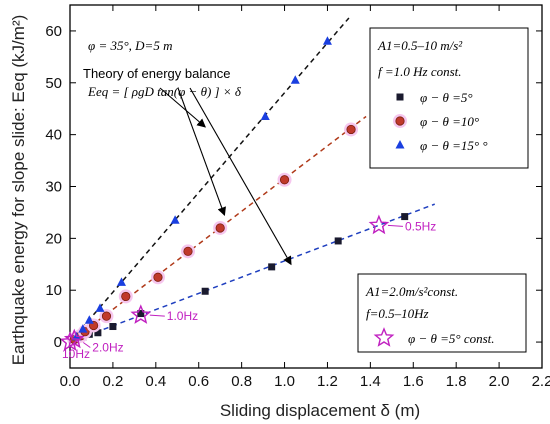  What do you see at coordinates (53, 135) in the screenshot?
I see `y-tick-label: 40` at bounding box center [53, 135].